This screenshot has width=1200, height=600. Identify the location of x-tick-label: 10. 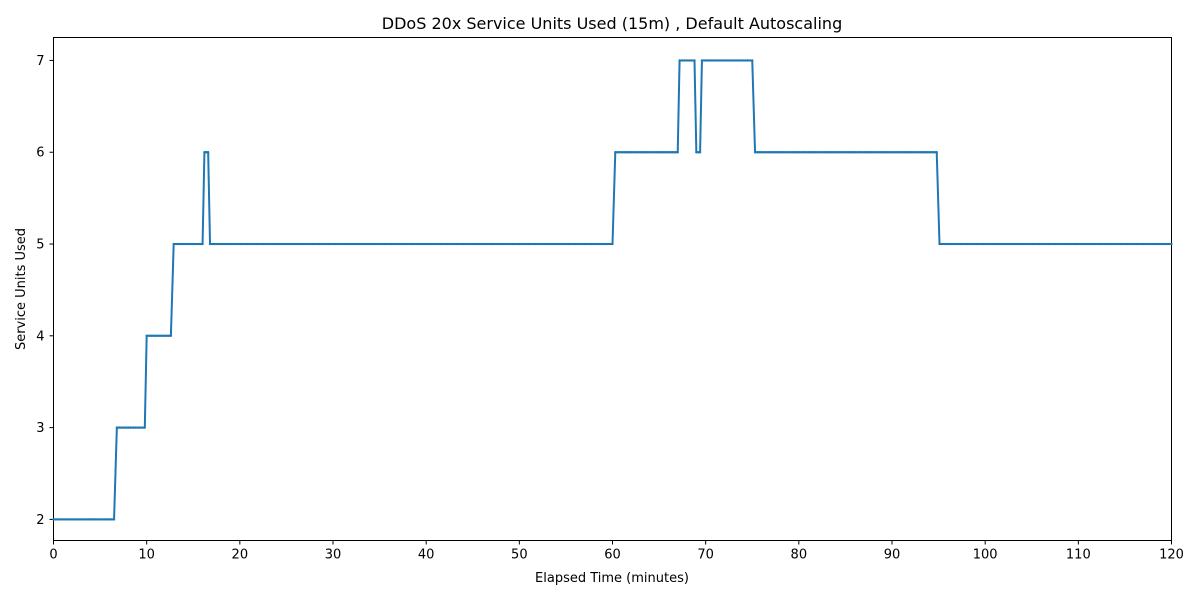
(146, 555).